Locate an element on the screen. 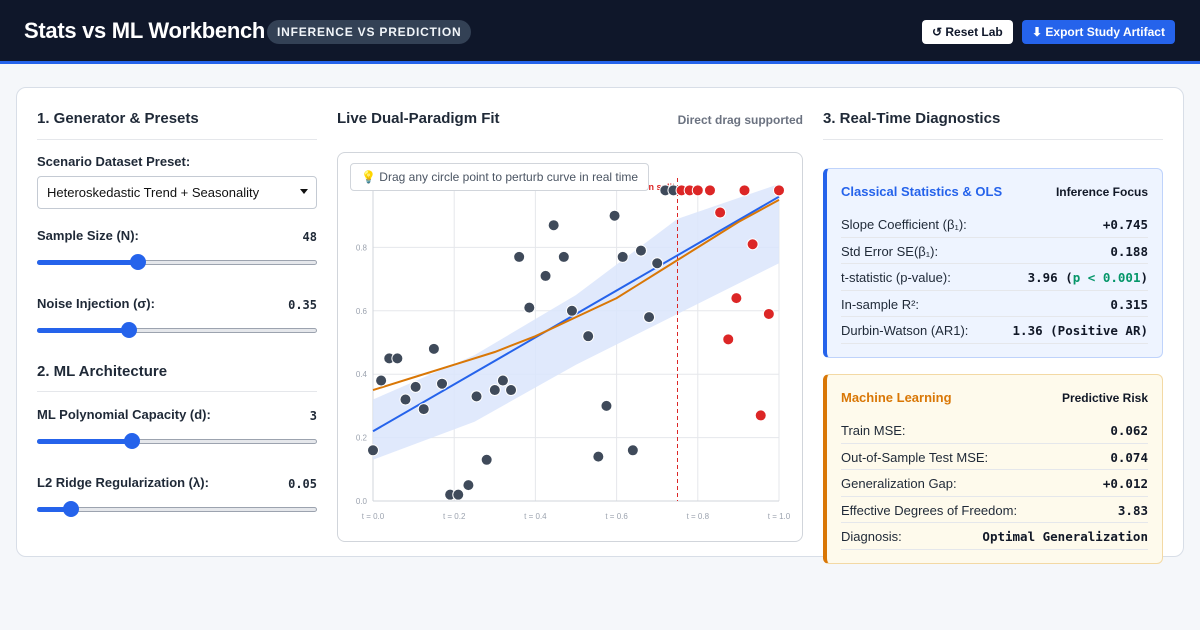 This screenshot has height=630, width=1200. x-tick-label: t = 0.4 is located at coordinates (535, 516).